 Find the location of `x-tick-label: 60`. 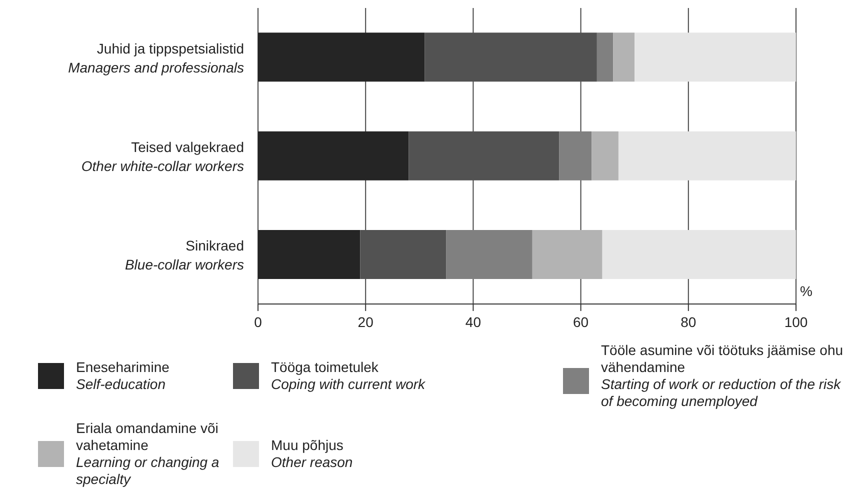

x-tick-label: 60 is located at coordinates (581, 322).